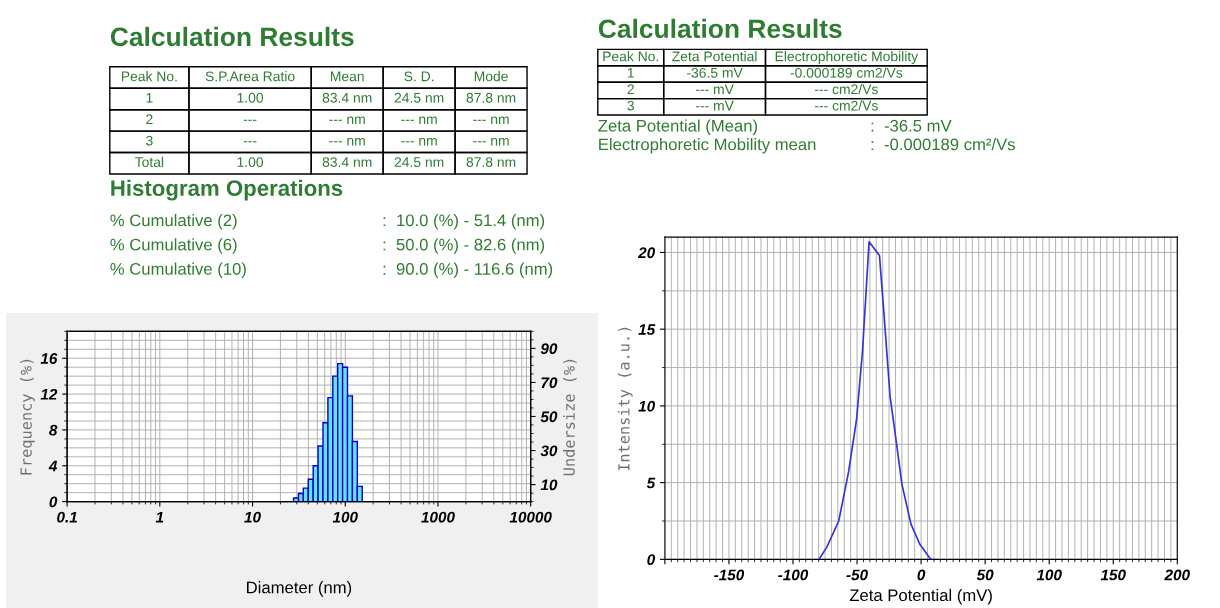  What do you see at coordinates (53, 466) in the screenshot?
I see `y-tick-label: 4` at bounding box center [53, 466].